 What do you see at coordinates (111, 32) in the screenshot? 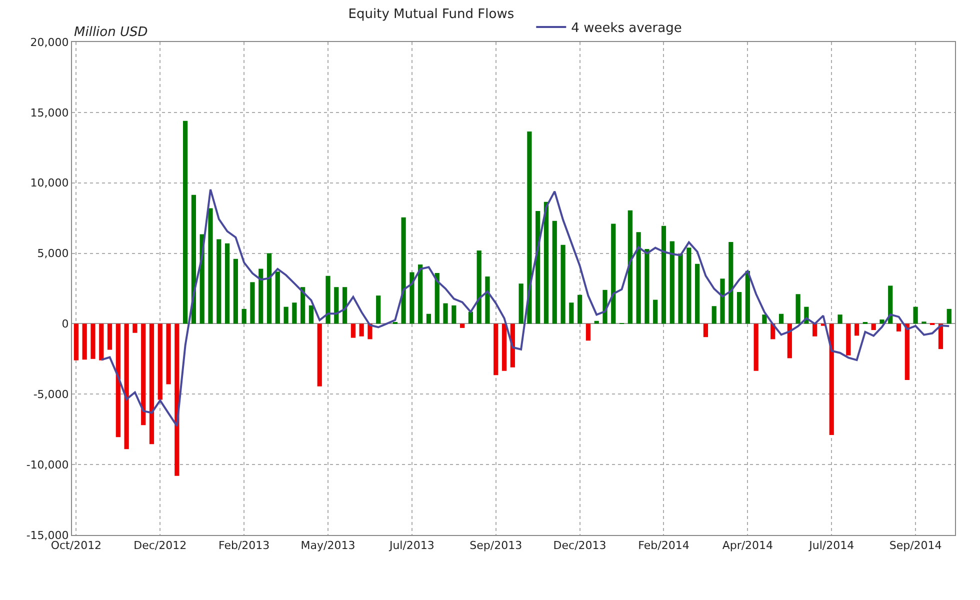
I see `y-axis-title: Million USD` at bounding box center [111, 32].